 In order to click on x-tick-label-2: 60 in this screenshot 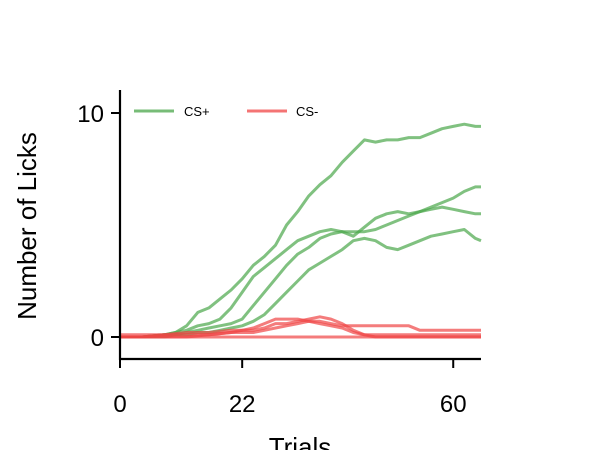, I will do `click(453, 404)`.